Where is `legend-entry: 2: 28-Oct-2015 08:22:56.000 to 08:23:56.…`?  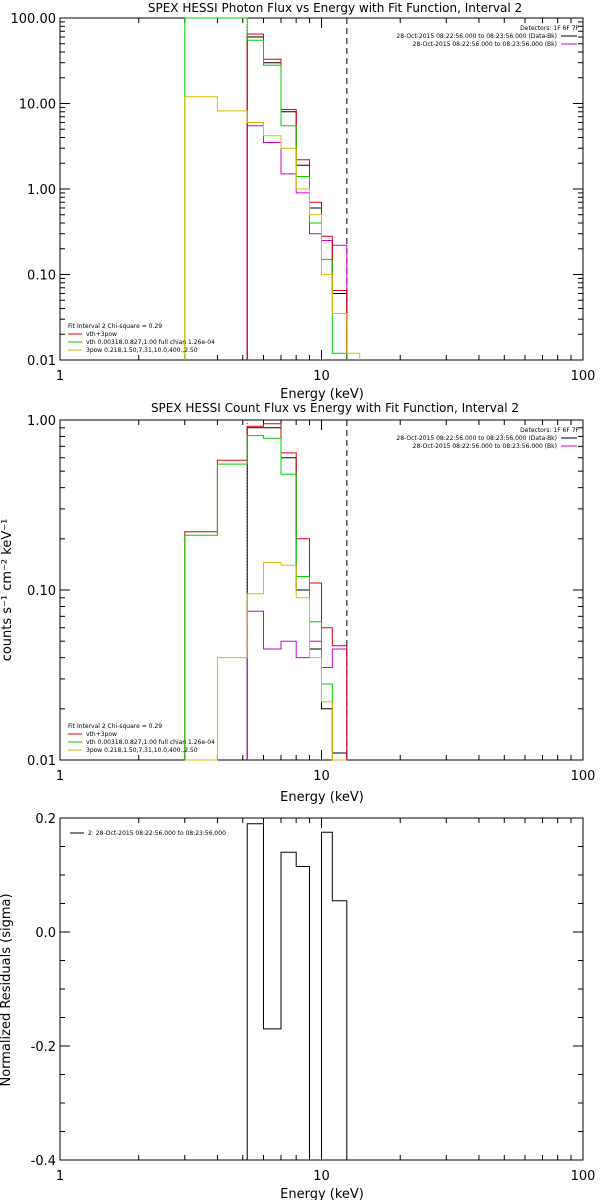
legend-entry: 2: 28-Oct-2015 08:22:56.000 to 08:23:56.… is located at coordinates (157, 833).